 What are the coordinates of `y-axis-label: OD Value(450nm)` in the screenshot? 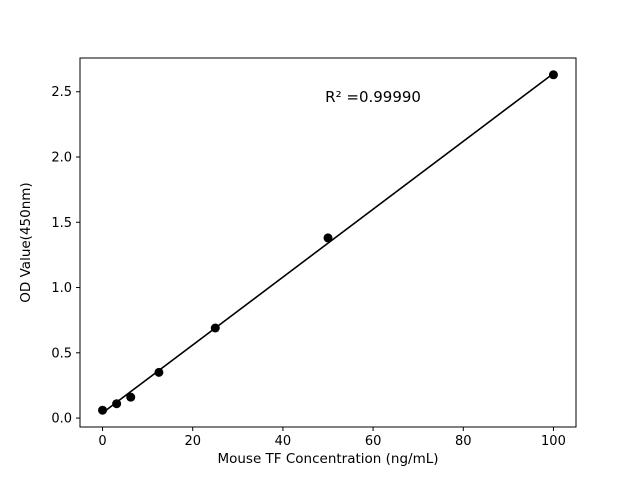 It's located at (26, 242).